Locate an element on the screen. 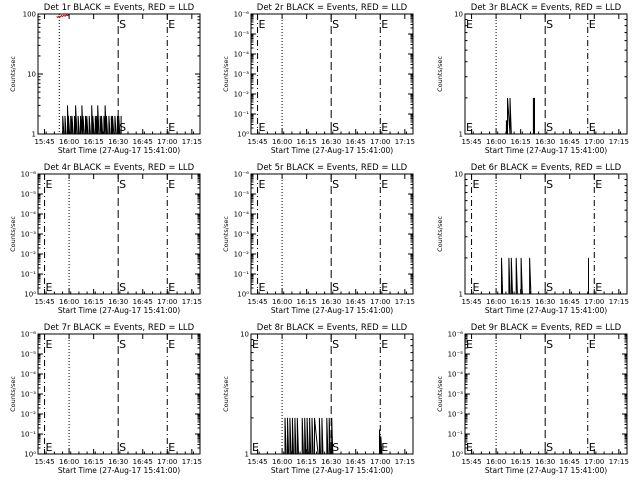 Image resolution: width=640 pixels, height=480 pixels. y-tick-label: 10⁻⁴ is located at coordinates (242, 215).